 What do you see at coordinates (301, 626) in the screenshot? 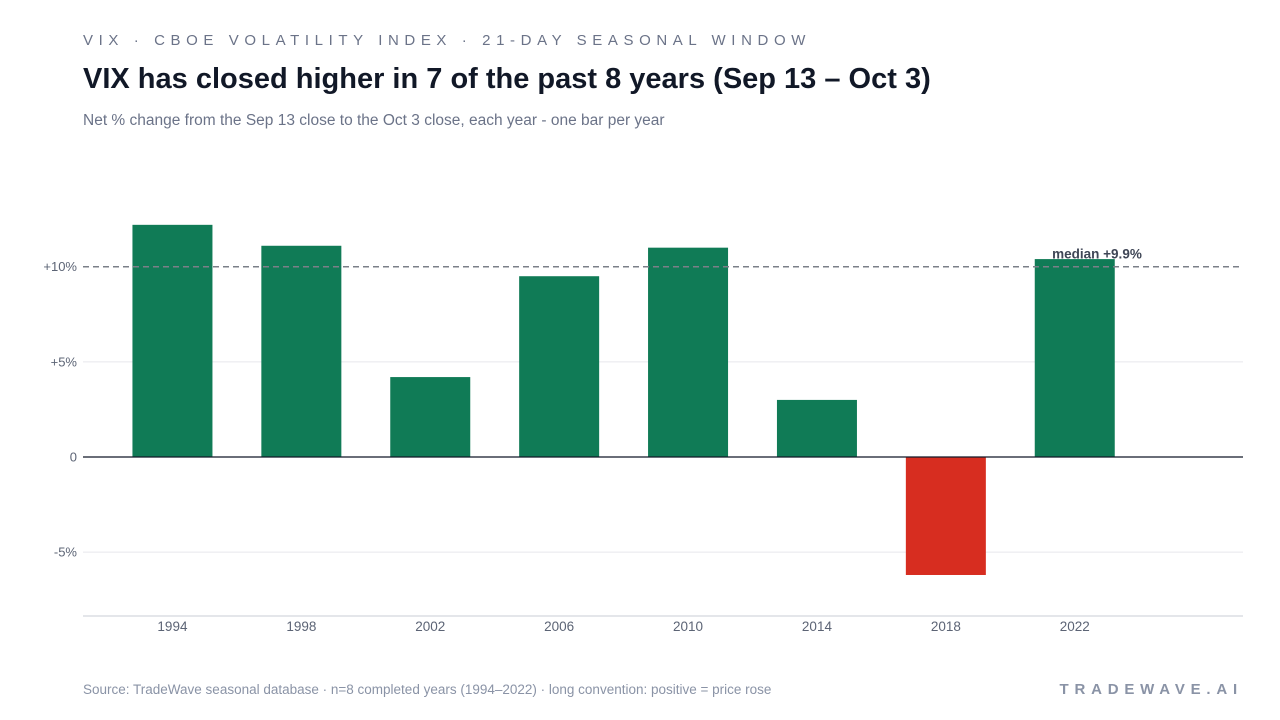
I see `x-tick-label: 1998` at bounding box center [301, 626].